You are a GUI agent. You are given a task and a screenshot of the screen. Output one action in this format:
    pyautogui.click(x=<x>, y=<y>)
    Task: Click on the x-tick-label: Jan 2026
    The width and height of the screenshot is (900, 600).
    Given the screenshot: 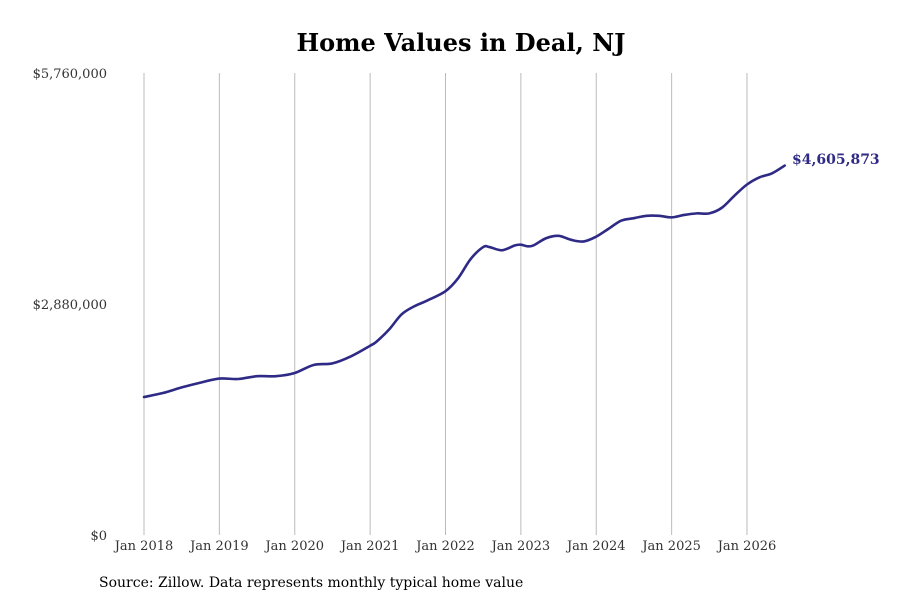 What is the action you would take?
    pyautogui.click(x=746, y=546)
    